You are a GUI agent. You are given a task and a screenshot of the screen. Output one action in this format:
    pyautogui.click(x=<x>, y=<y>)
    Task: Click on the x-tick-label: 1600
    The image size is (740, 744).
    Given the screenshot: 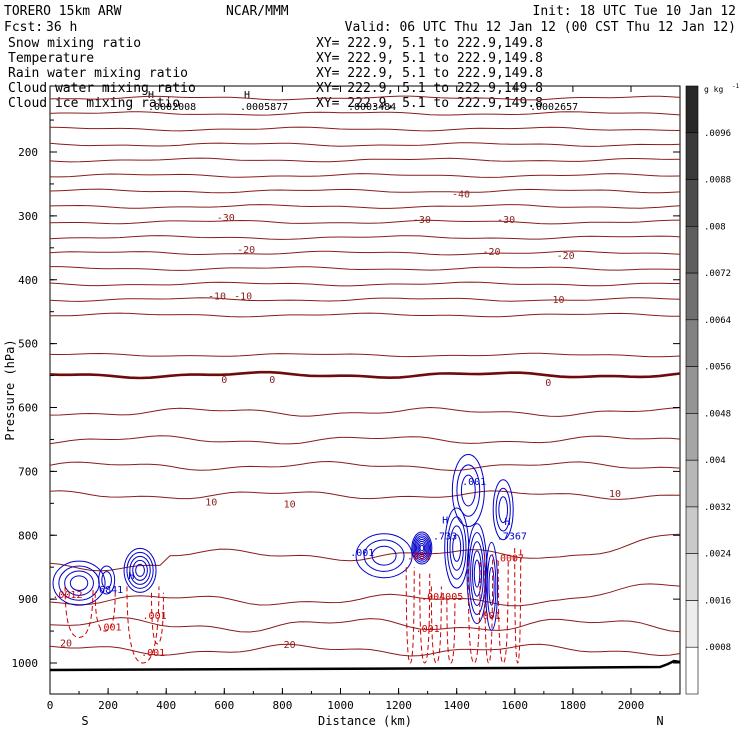 What is the action you would take?
    pyautogui.click(x=515, y=705)
    